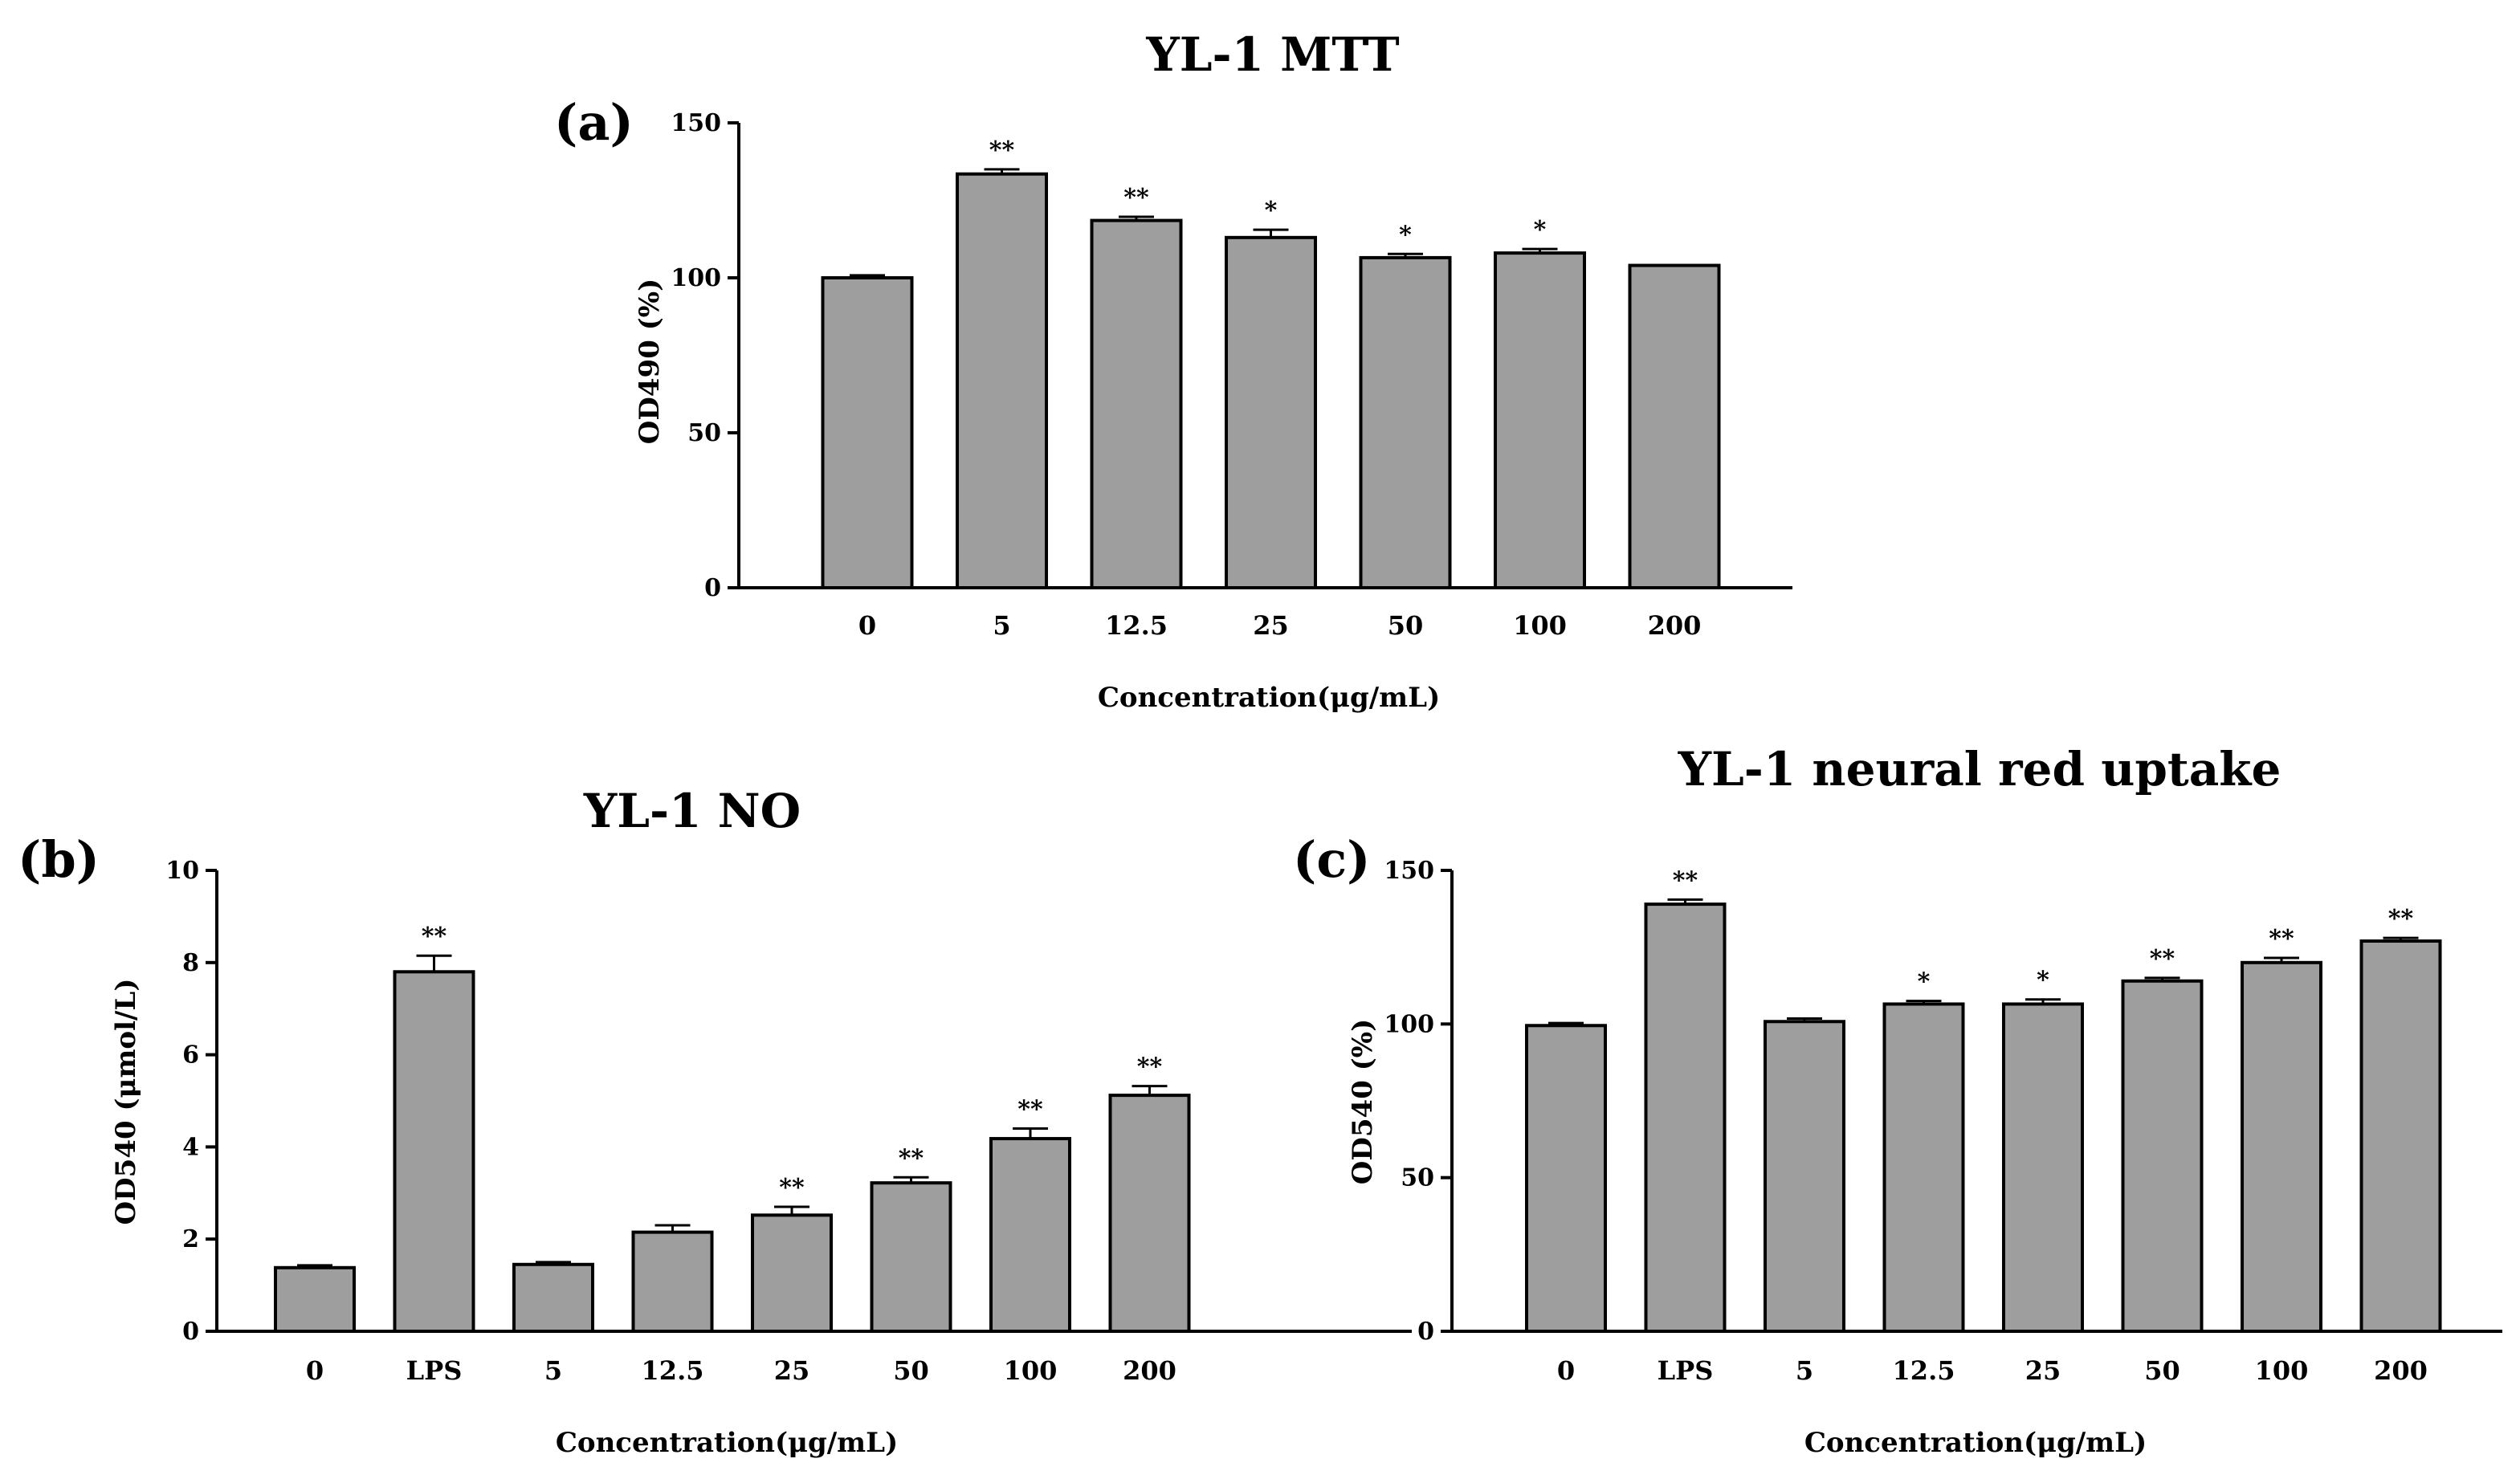  What do you see at coordinates (190, 1055) in the screenshot?
I see `y-tick-label: 6` at bounding box center [190, 1055].